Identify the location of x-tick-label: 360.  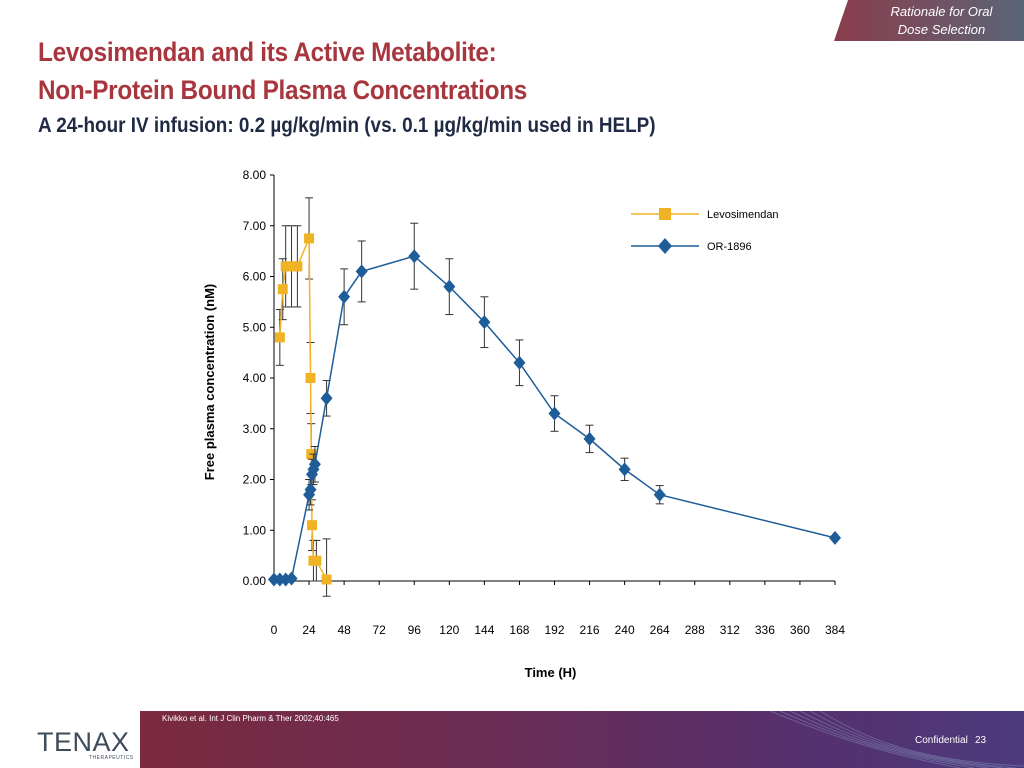
(800, 630).